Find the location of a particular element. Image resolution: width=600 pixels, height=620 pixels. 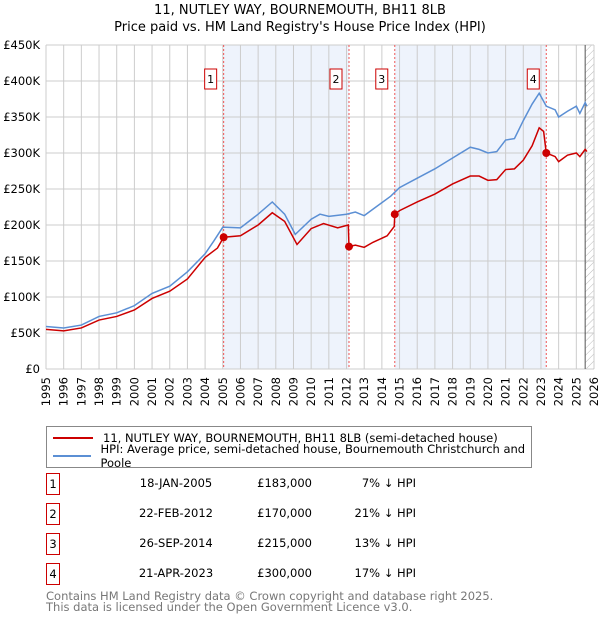

chart-title: 11, NUTLEY WAY, BOURNEMOUTH, BH11 8LB is located at coordinates (300, 10).